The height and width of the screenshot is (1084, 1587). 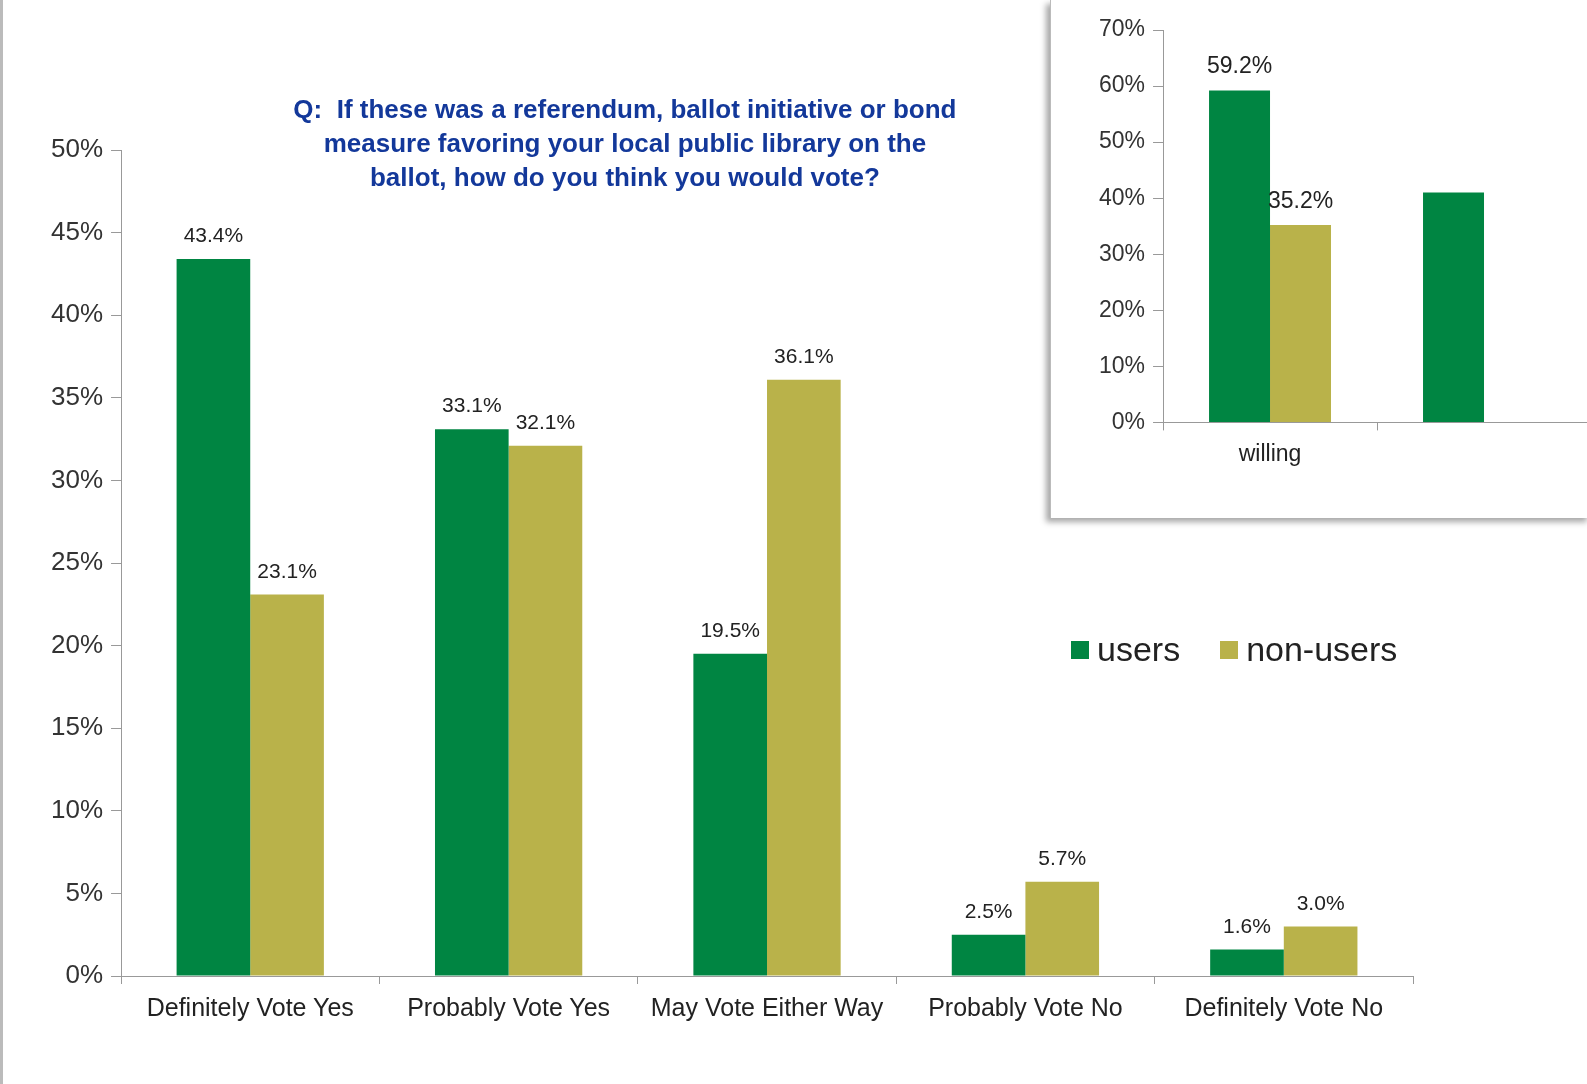 I want to click on data-label: 59.2%, so click(x=1239, y=65).